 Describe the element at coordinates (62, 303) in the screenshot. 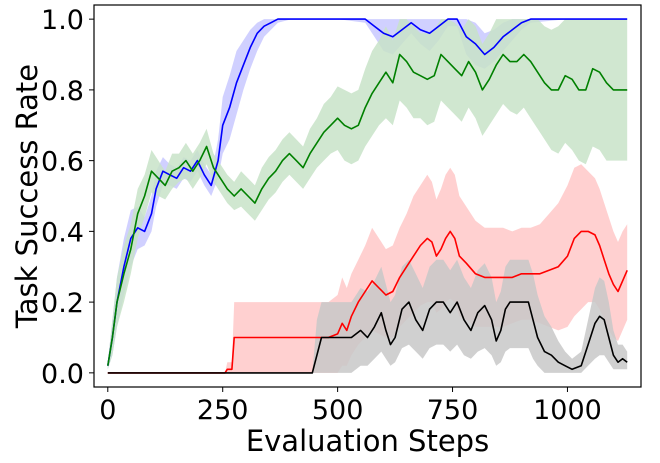

I see `y-tick-label: 0.2` at that location.